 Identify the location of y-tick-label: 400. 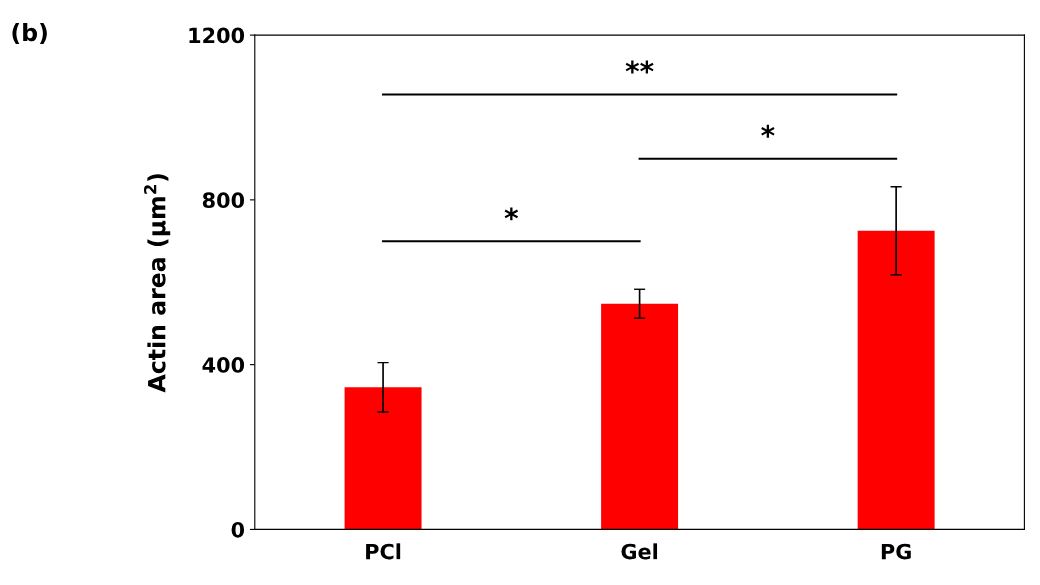
(223, 365).